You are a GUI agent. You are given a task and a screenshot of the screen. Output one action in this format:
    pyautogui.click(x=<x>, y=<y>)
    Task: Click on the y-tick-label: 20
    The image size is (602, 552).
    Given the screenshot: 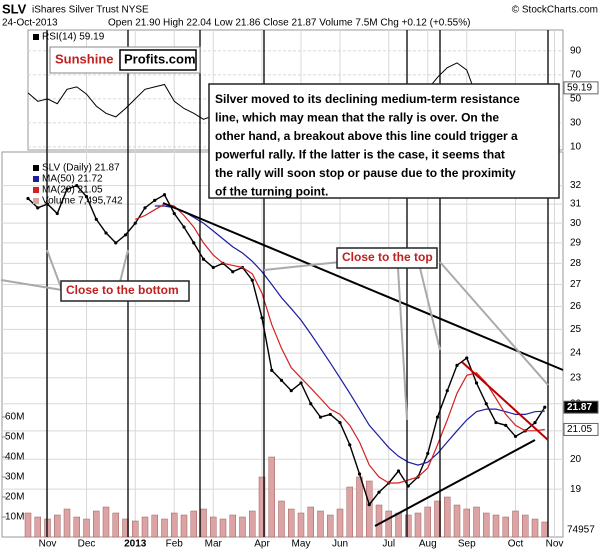 What is the action you would take?
    pyautogui.click(x=576, y=459)
    